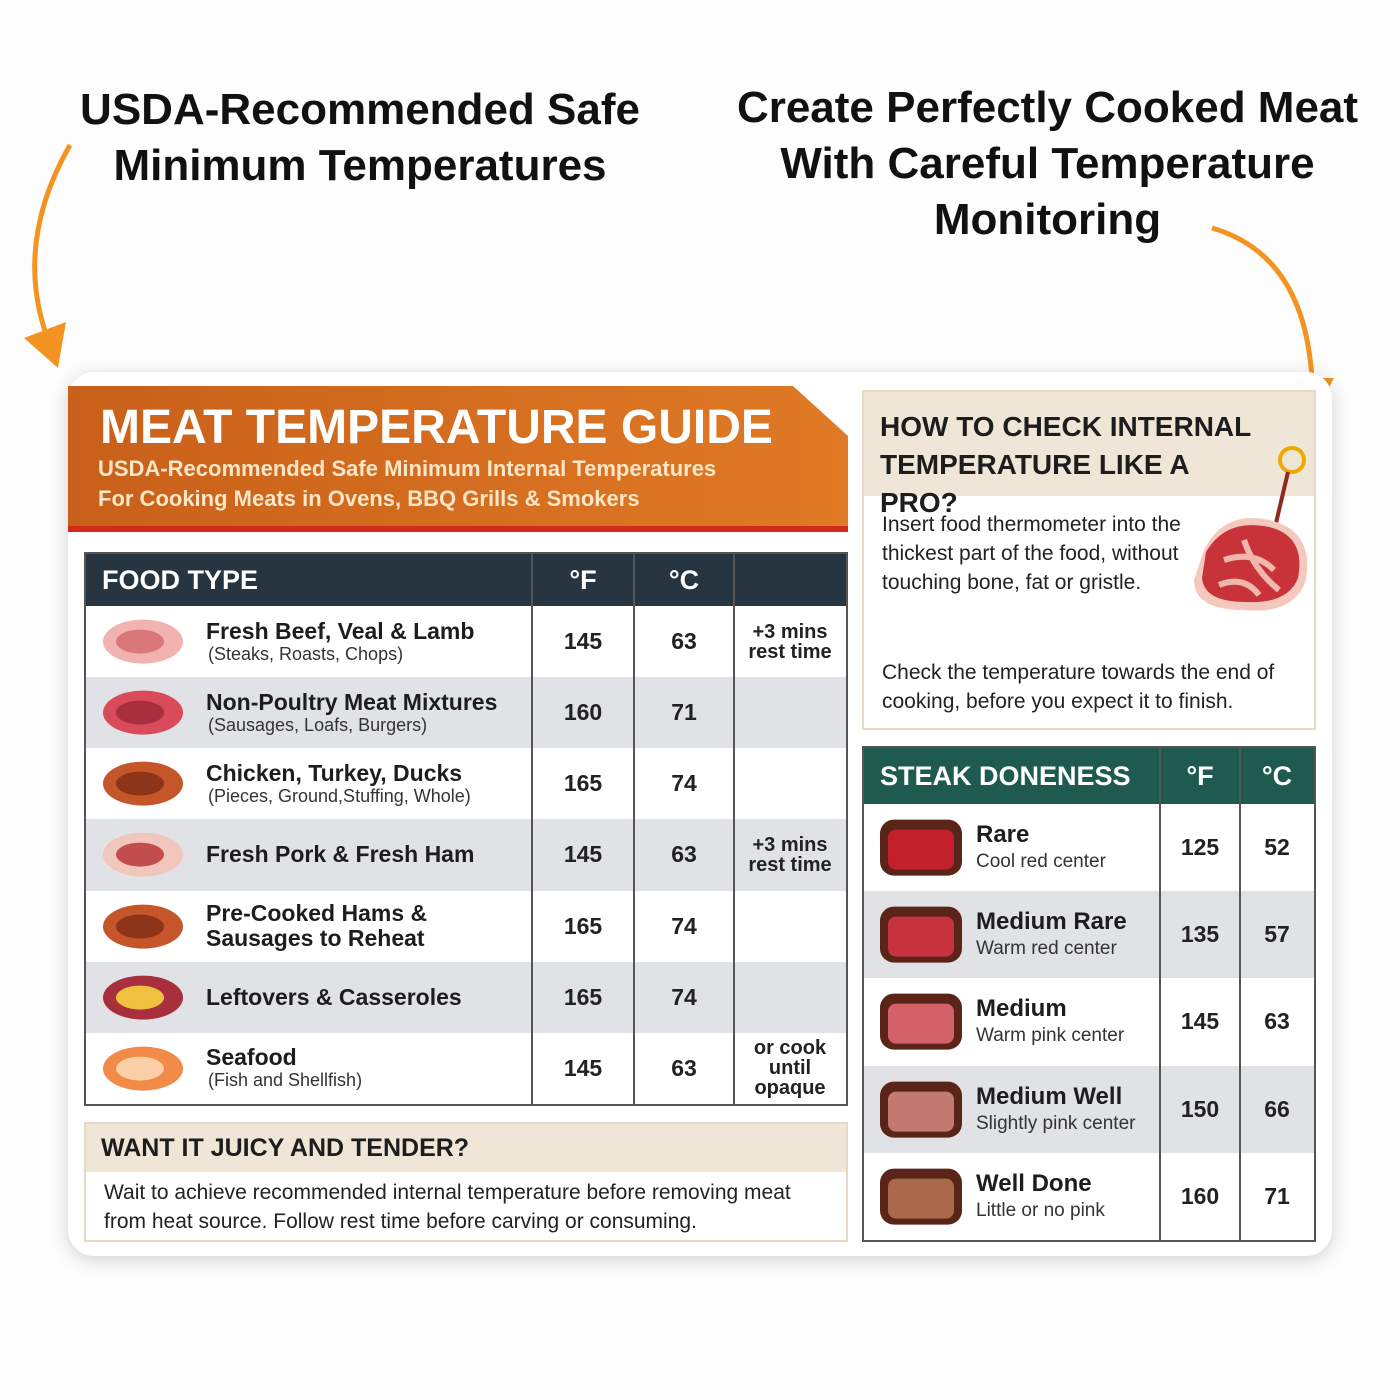 The height and width of the screenshot is (1400, 1400). Describe the element at coordinates (1003, 835) in the screenshot. I see `doneness-name: Rare` at that location.